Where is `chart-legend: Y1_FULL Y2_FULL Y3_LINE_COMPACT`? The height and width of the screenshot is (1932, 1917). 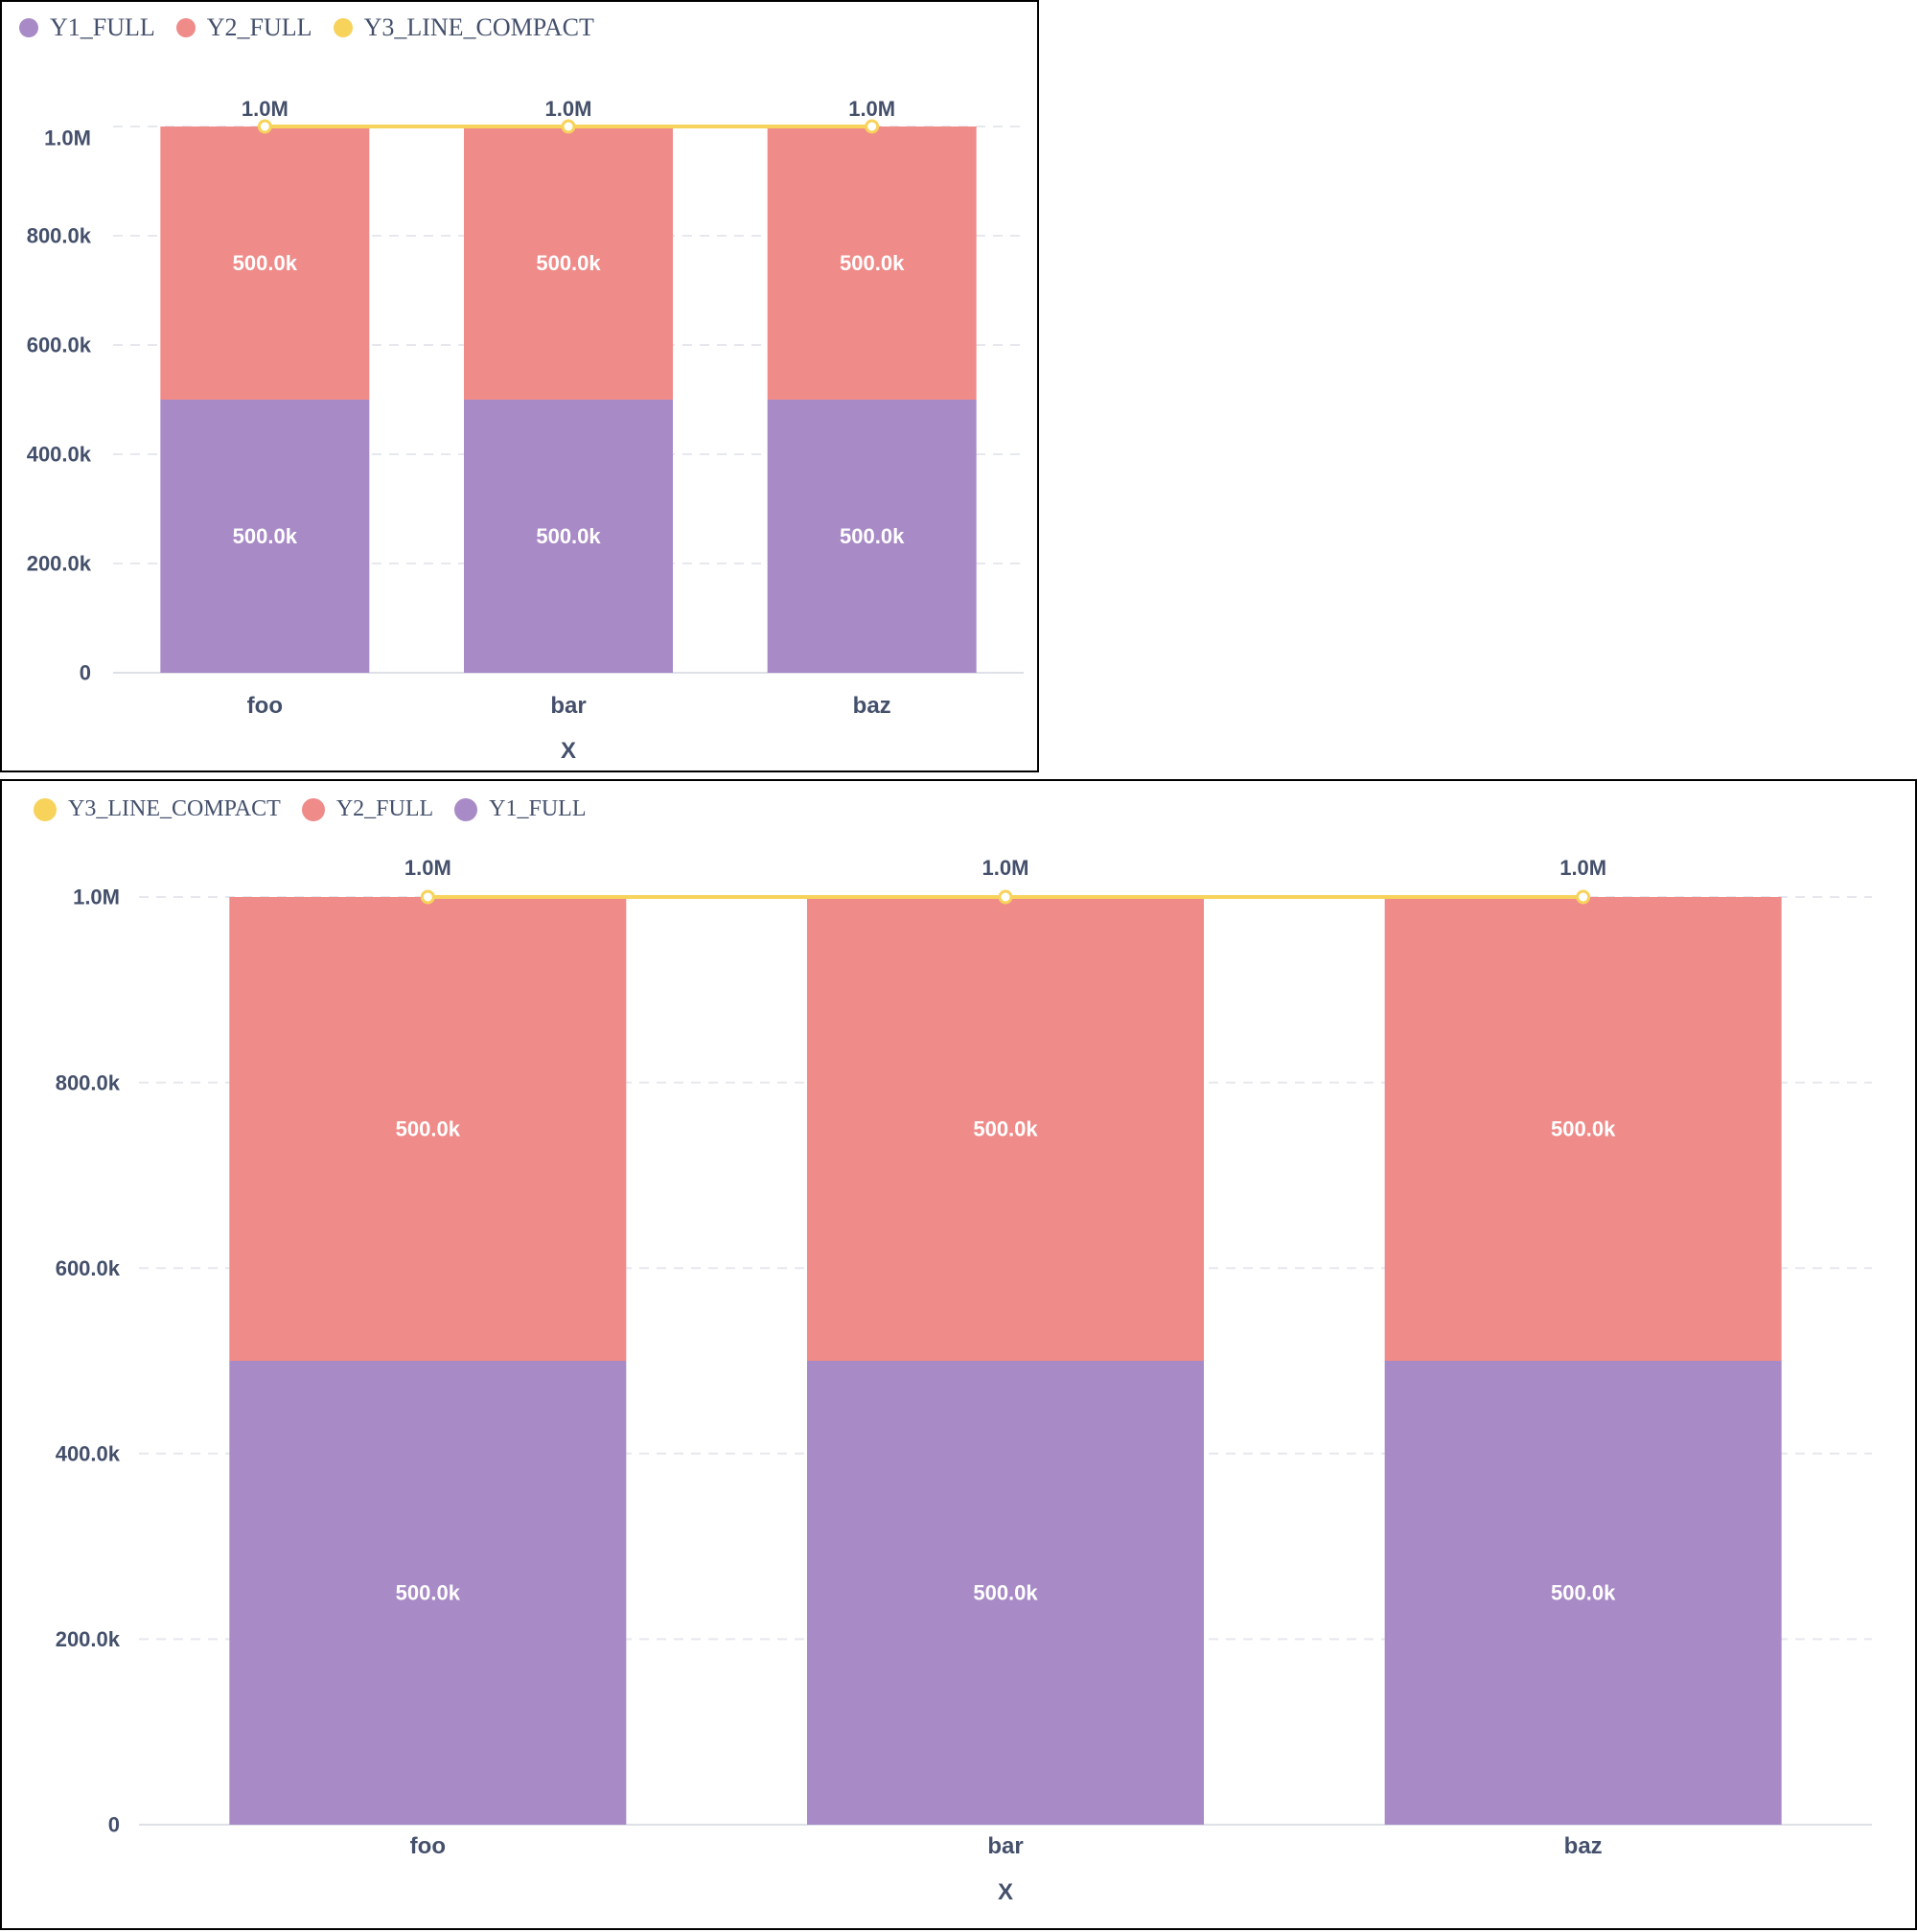 chart-legend: Y1_FULL Y2_FULL Y3_LINE_COMPACT is located at coordinates (306, 27).